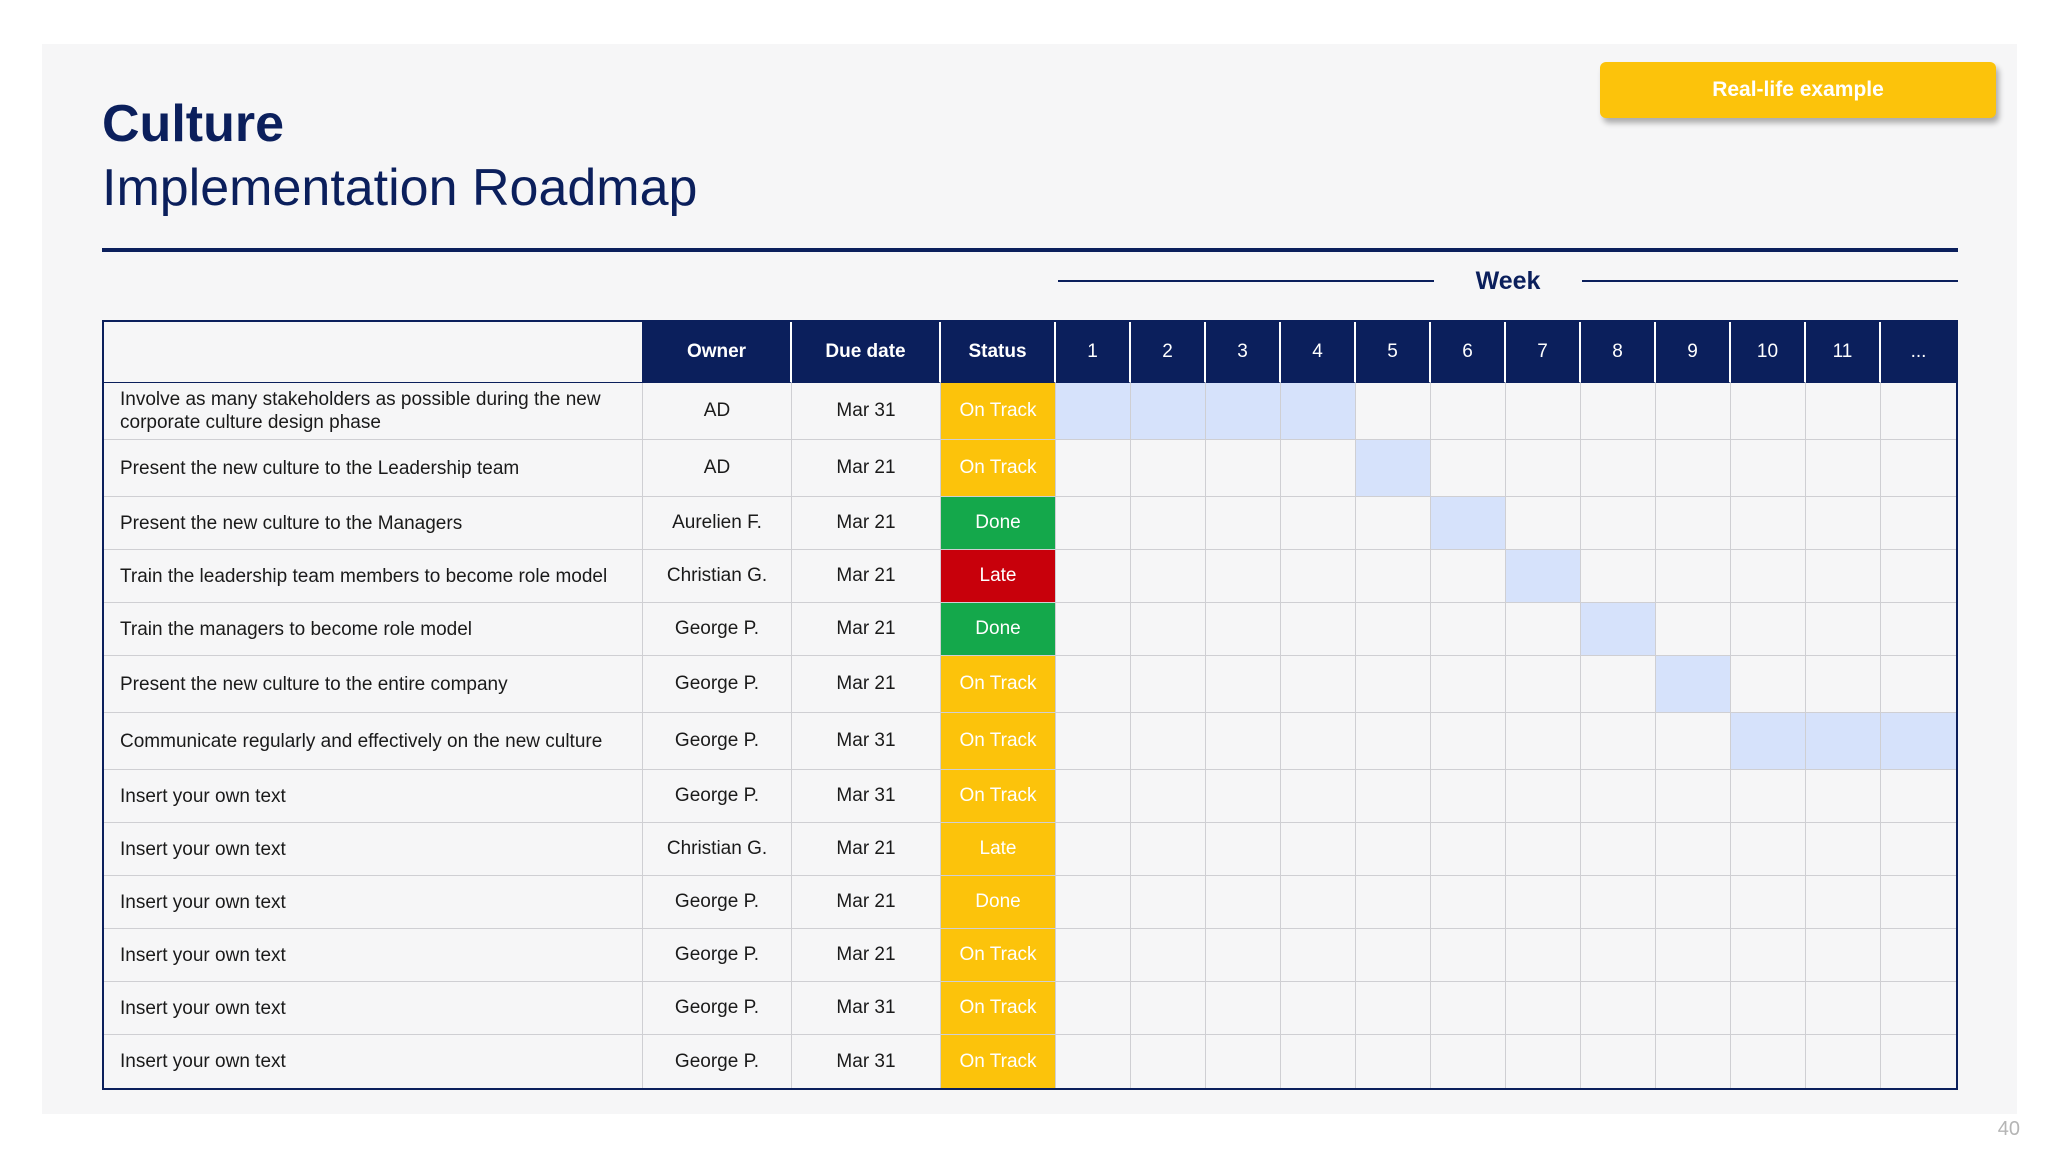  What do you see at coordinates (717, 352) in the screenshot?
I see `column-header-owner: Owner` at bounding box center [717, 352].